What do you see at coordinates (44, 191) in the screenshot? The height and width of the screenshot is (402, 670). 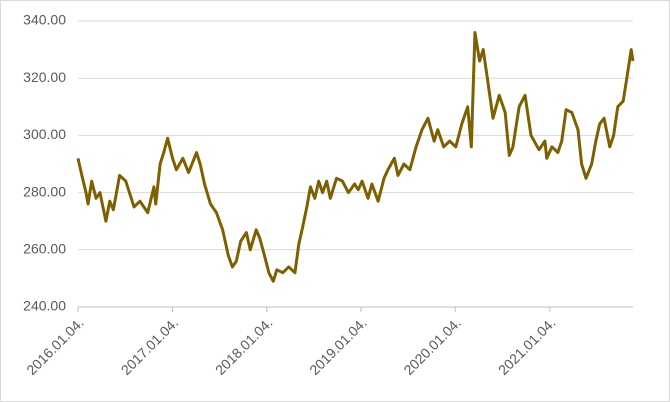 I see `y-tick-label: 280.00` at bounding box center [44, 191].